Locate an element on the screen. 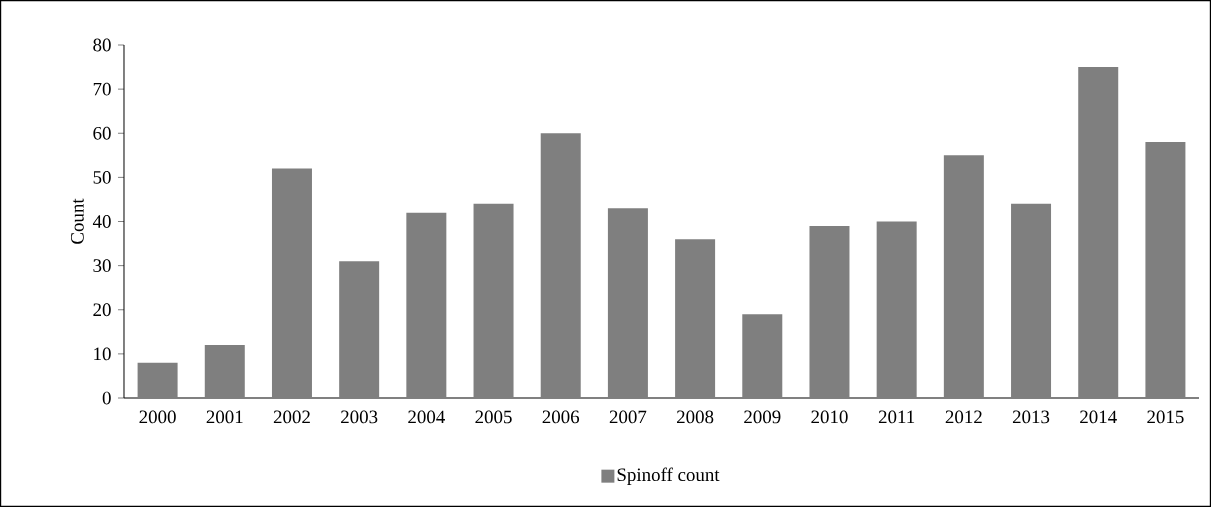 The image size is (1211, 507). x-tick-label: 2000 is located at coordinates (157, 417).